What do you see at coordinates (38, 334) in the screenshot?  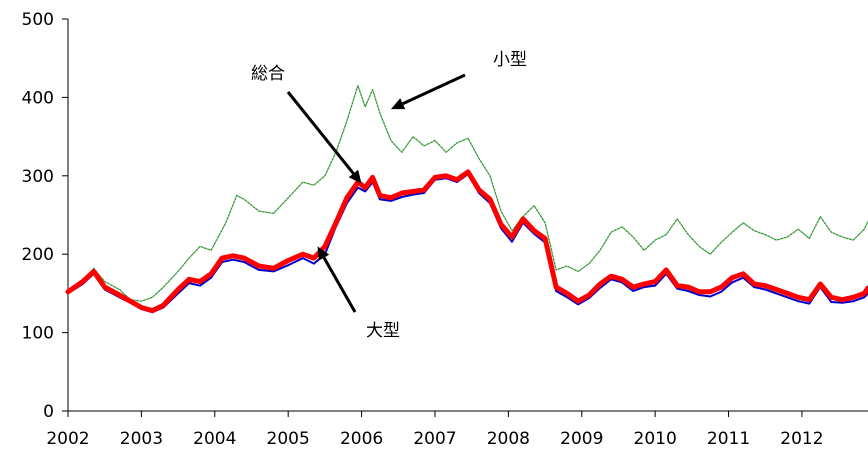 I see `y-tick-label: 100` at bounding box center [38, 334].